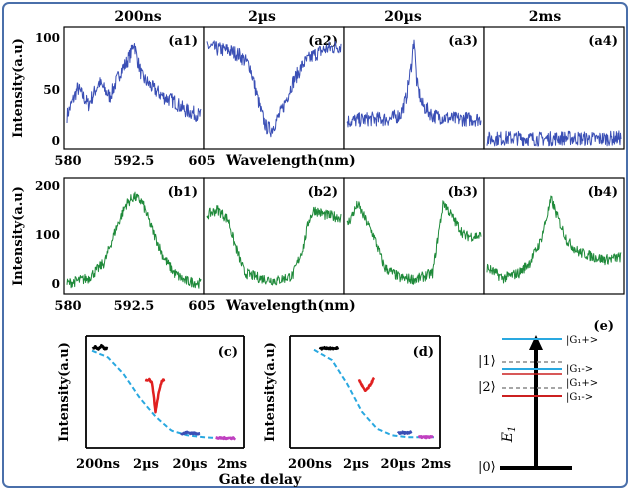 This screenshot has width=630, height=490. What do you see at coordinates (436, 464) in the screenshot?
I see `panel-d-xtick-3: 2ms` at bounding box center [436, 464].